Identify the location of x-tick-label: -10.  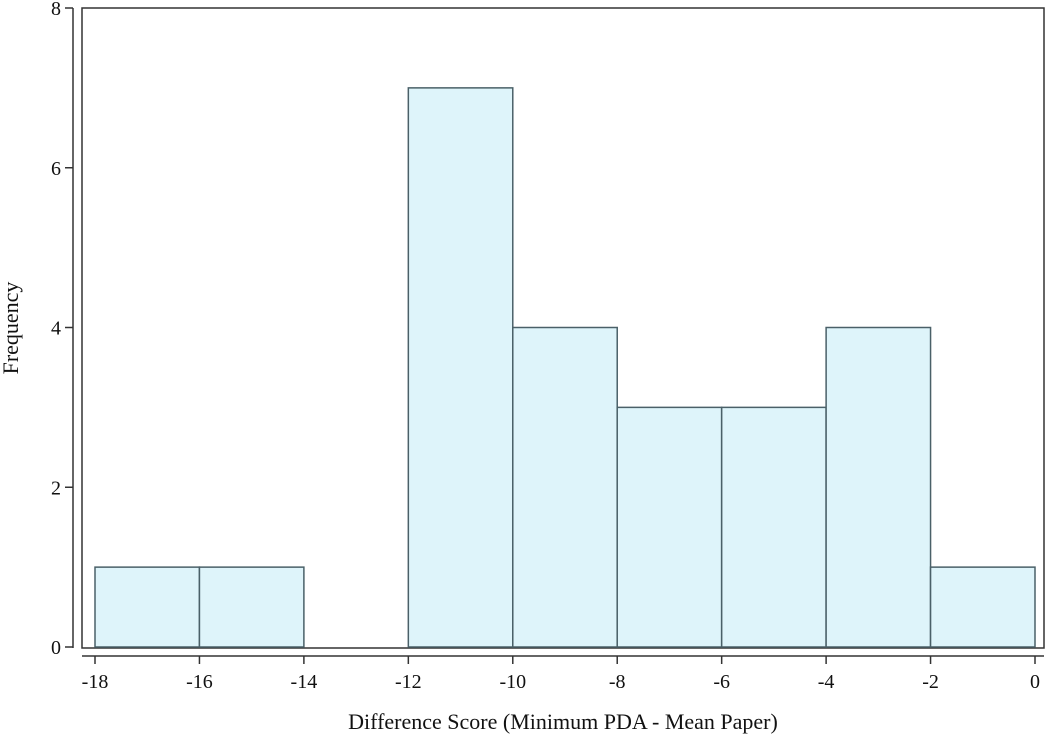
(512, 682).